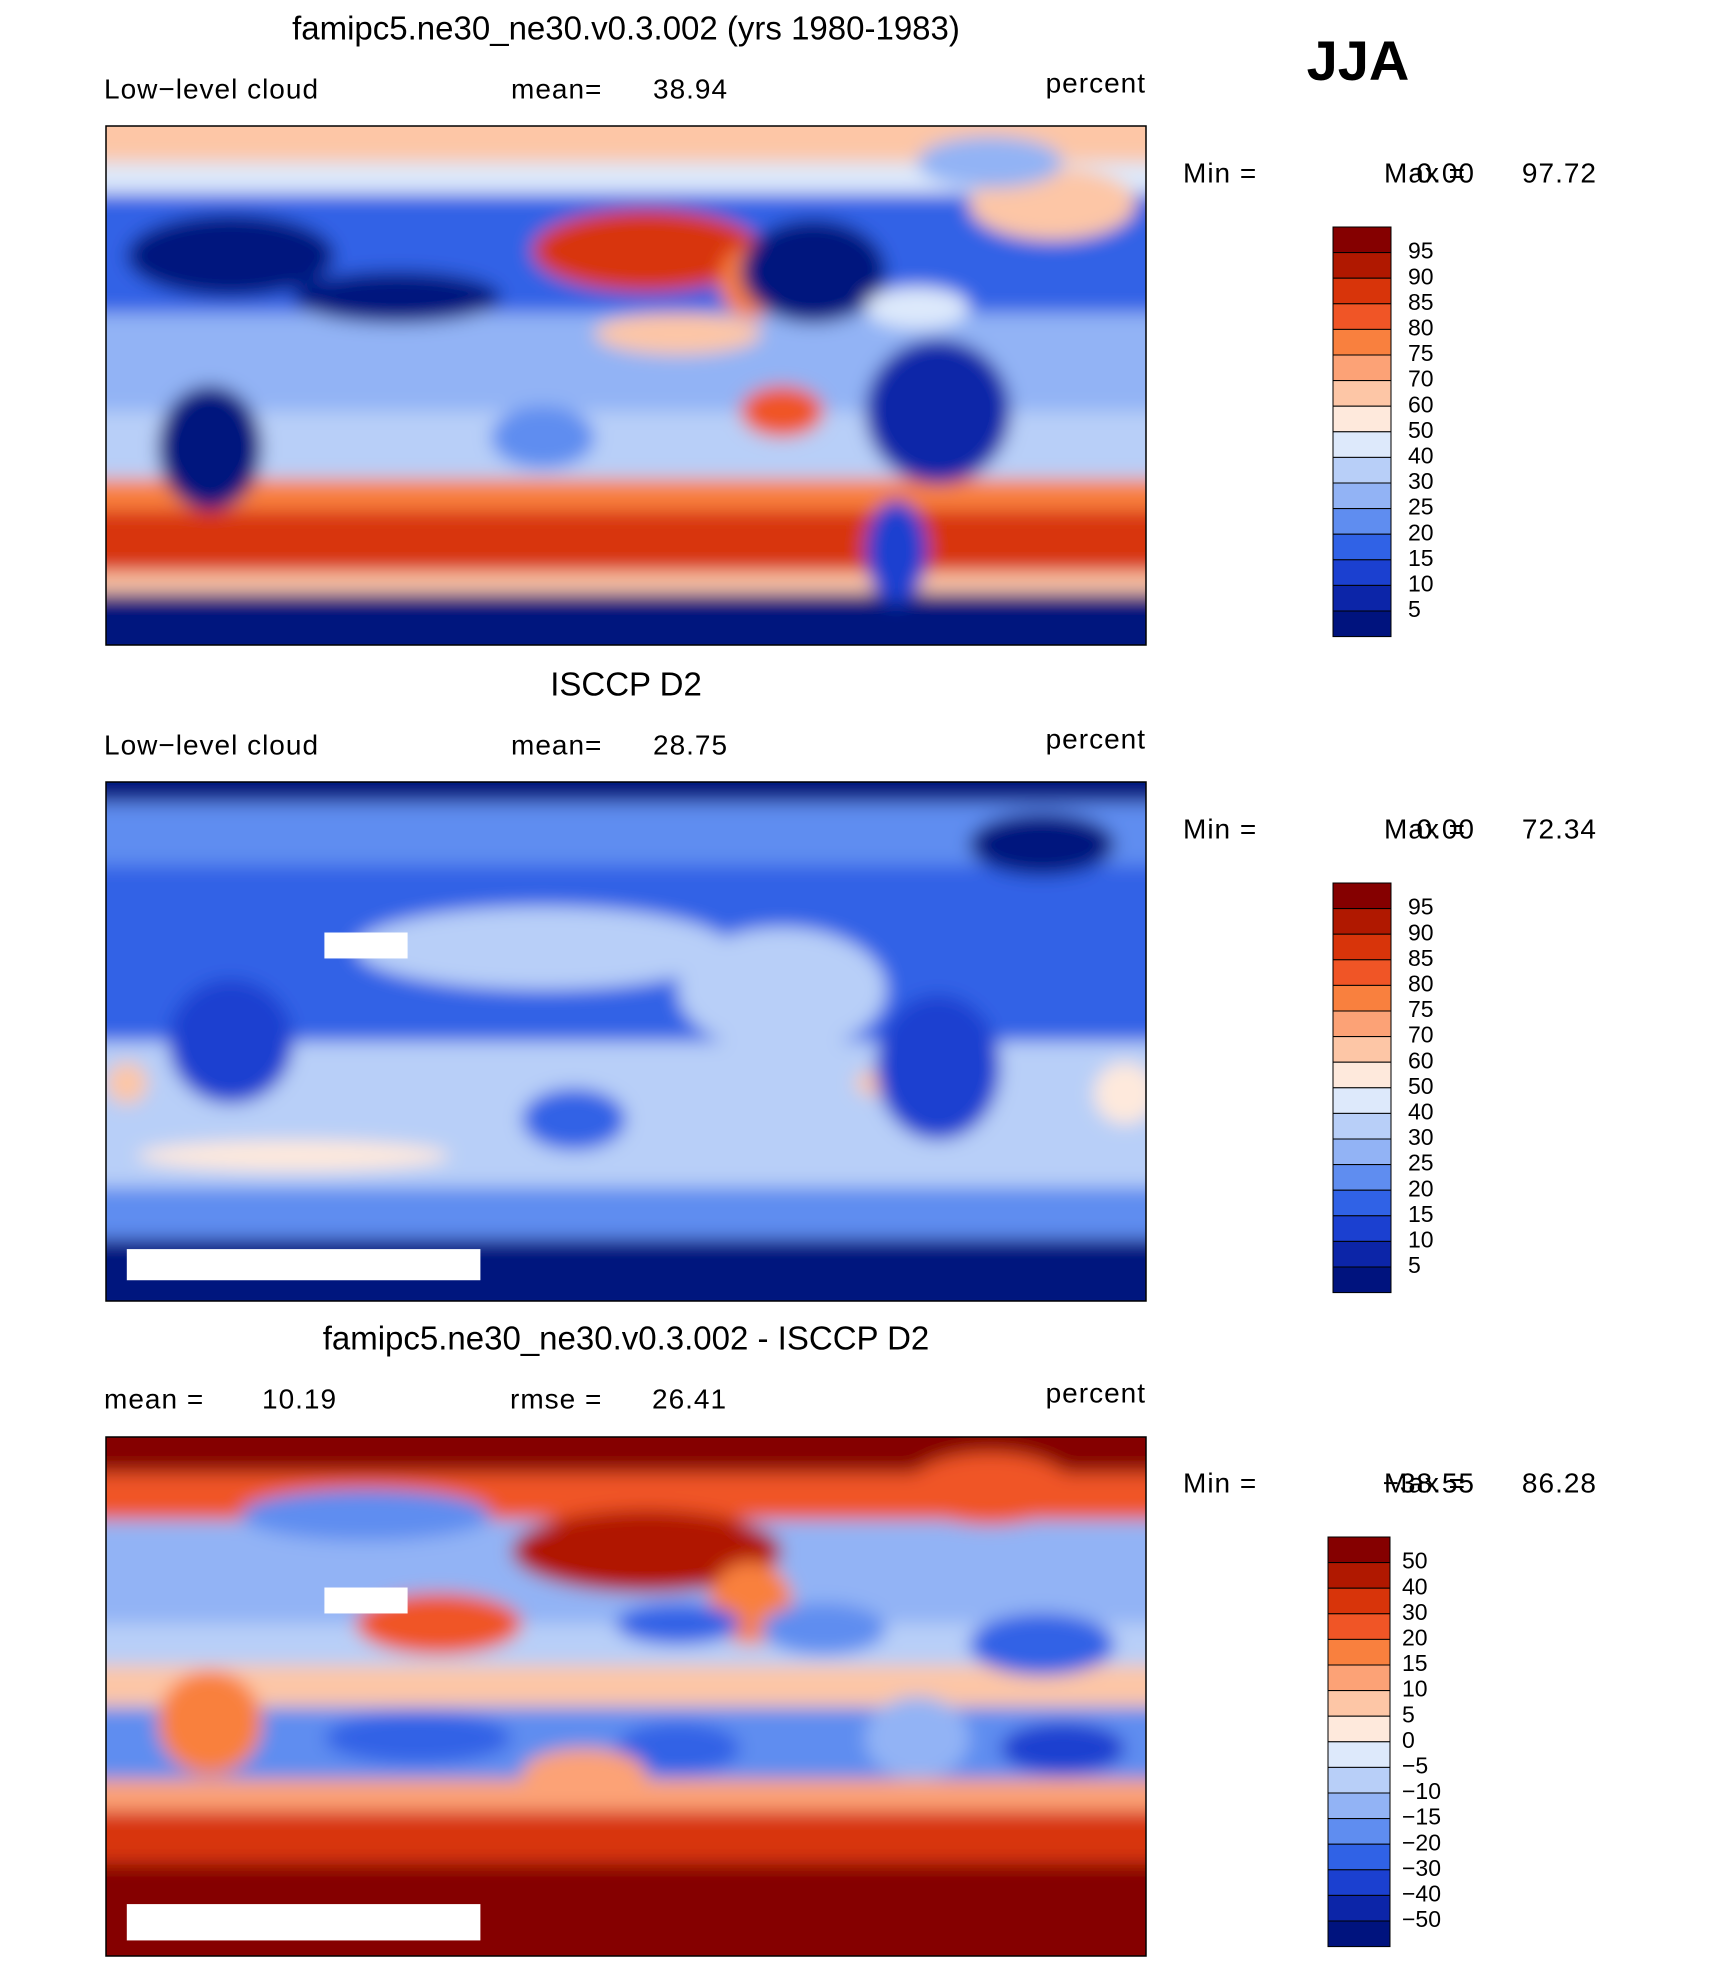  What do you see at coordinates (1421, 1817) in the screenshot?
I see `colorbar-label: −15` at bounding box center [1421, 1817].